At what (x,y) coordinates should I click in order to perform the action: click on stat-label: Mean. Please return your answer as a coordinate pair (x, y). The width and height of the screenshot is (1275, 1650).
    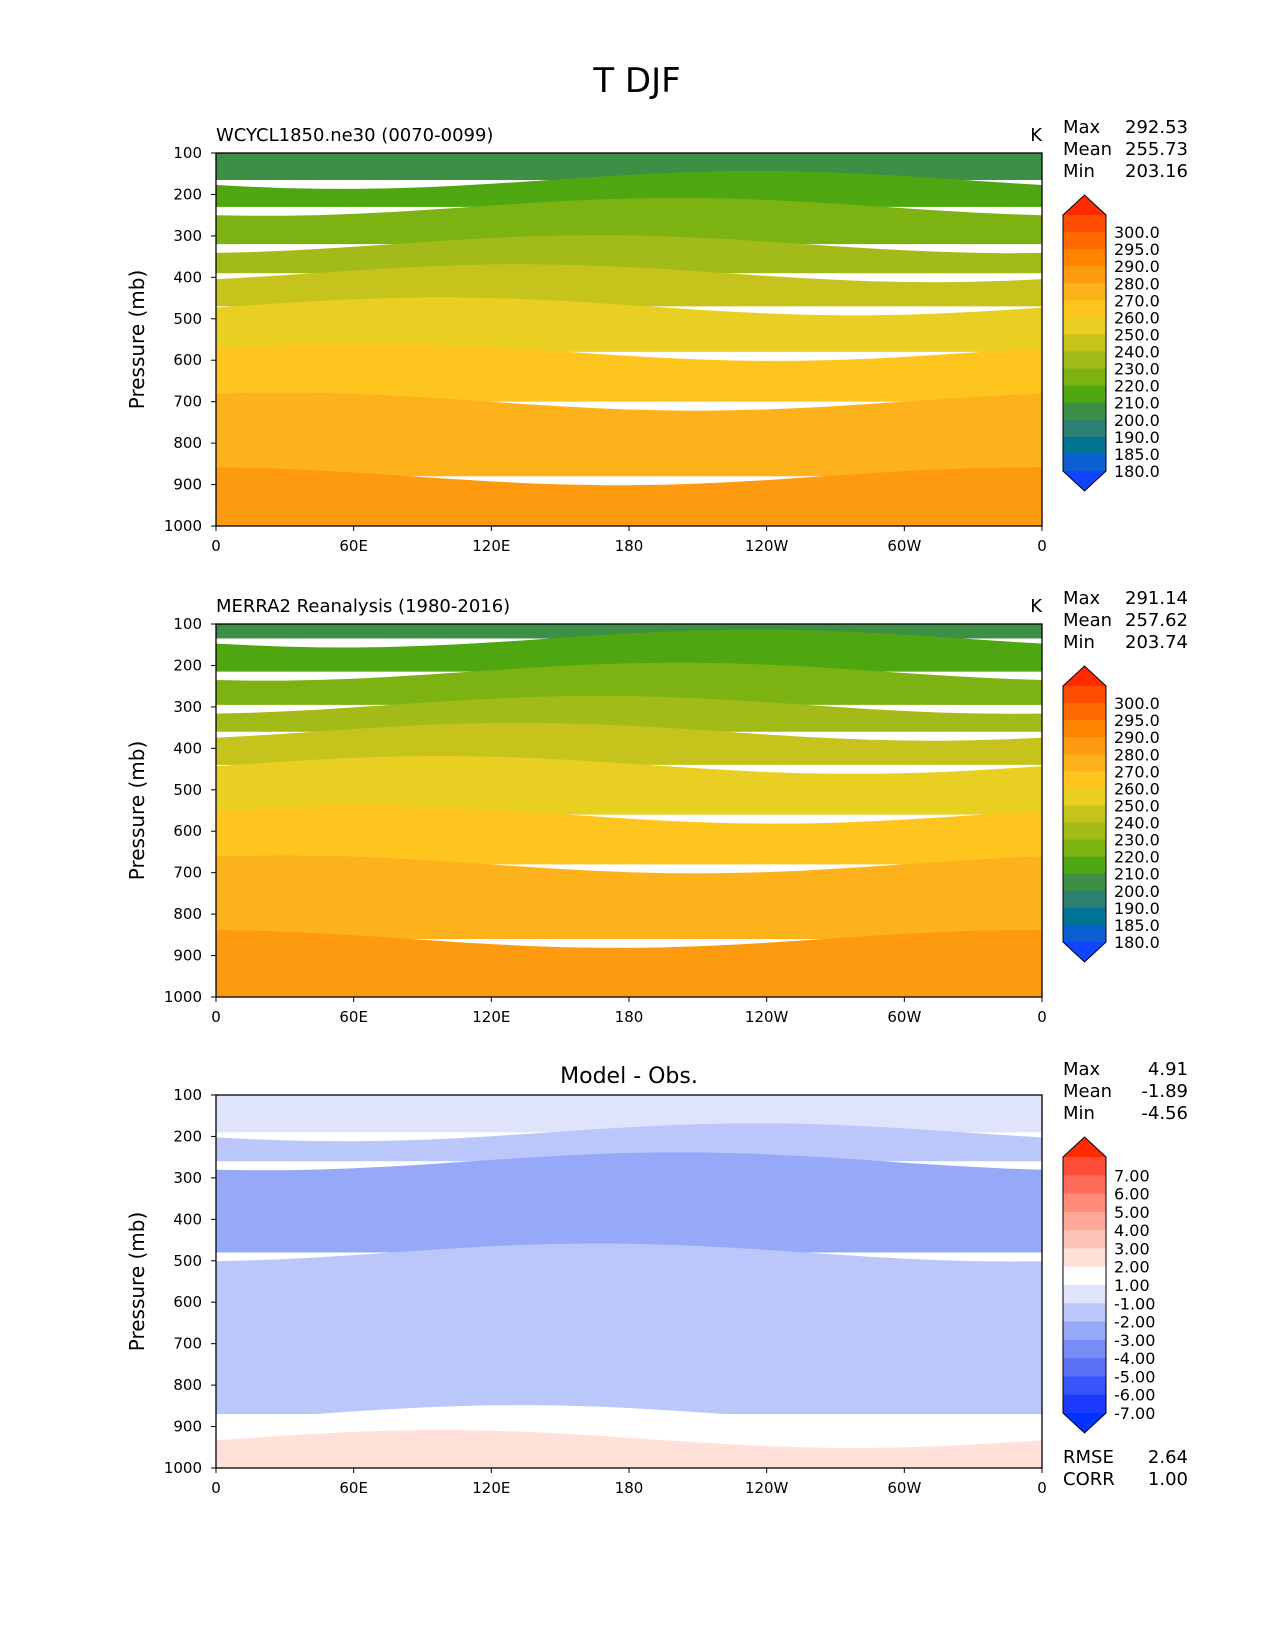
    Looking at the image, I should click on (1087, 149).